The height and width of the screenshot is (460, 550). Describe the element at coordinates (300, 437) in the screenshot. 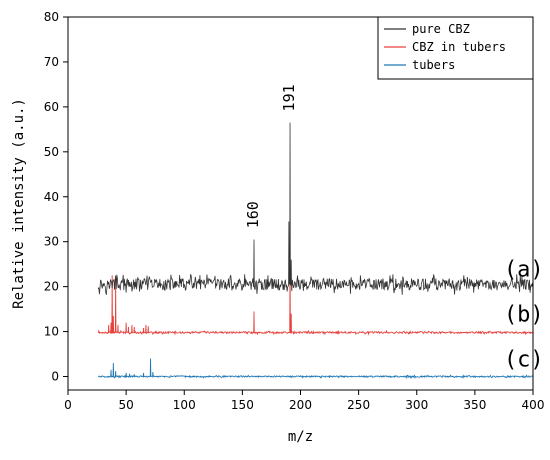

I see `x-axis-title: m/z` at that location.